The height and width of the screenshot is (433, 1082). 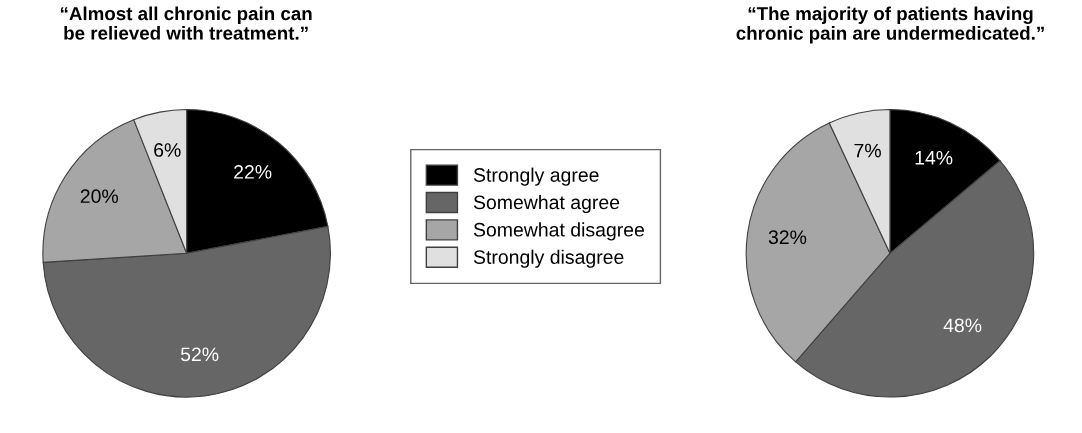 I want to click on data-label: 22%, so click(x=253, y=172).